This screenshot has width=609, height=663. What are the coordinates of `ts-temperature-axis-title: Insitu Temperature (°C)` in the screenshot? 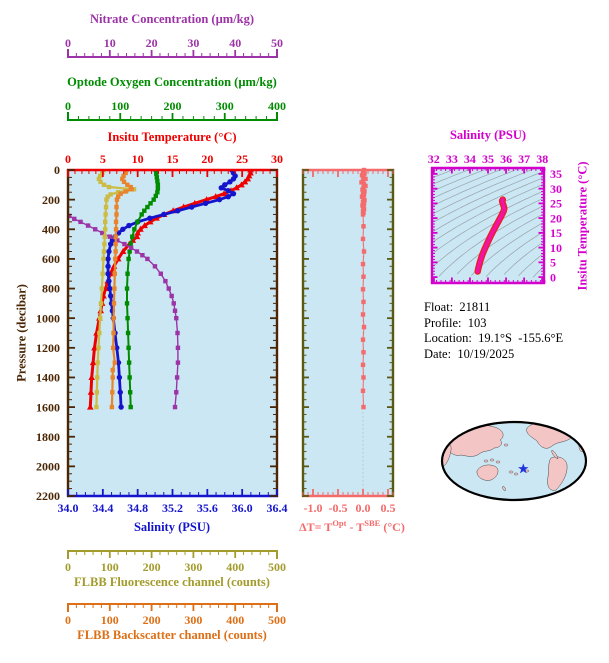 It's located at (582, 226).